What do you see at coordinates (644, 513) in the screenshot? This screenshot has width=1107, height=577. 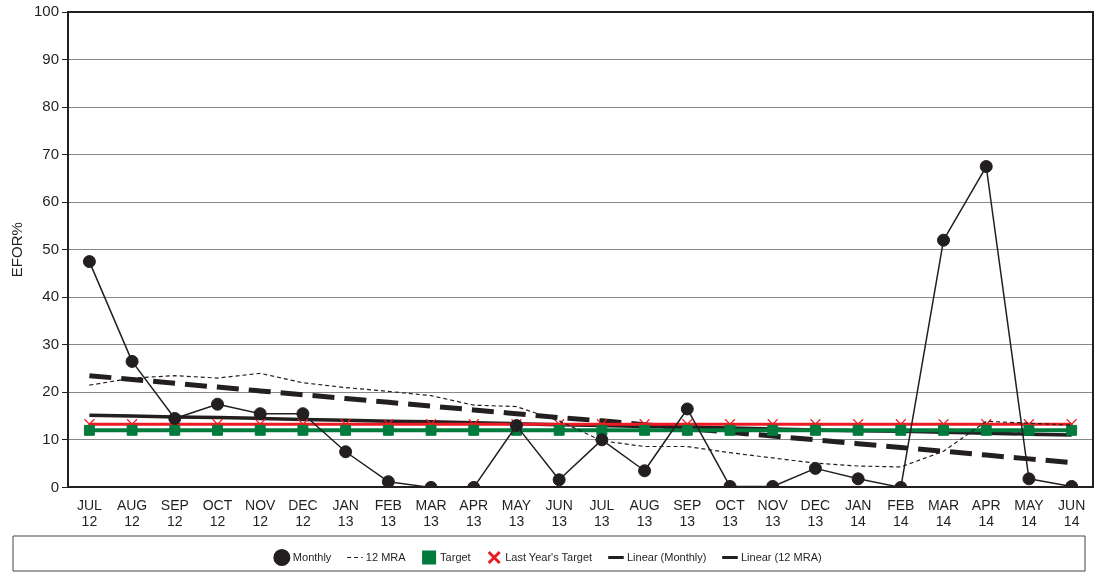 I see `x-tick-label: AUG 13` at bounding box center [644, 513].